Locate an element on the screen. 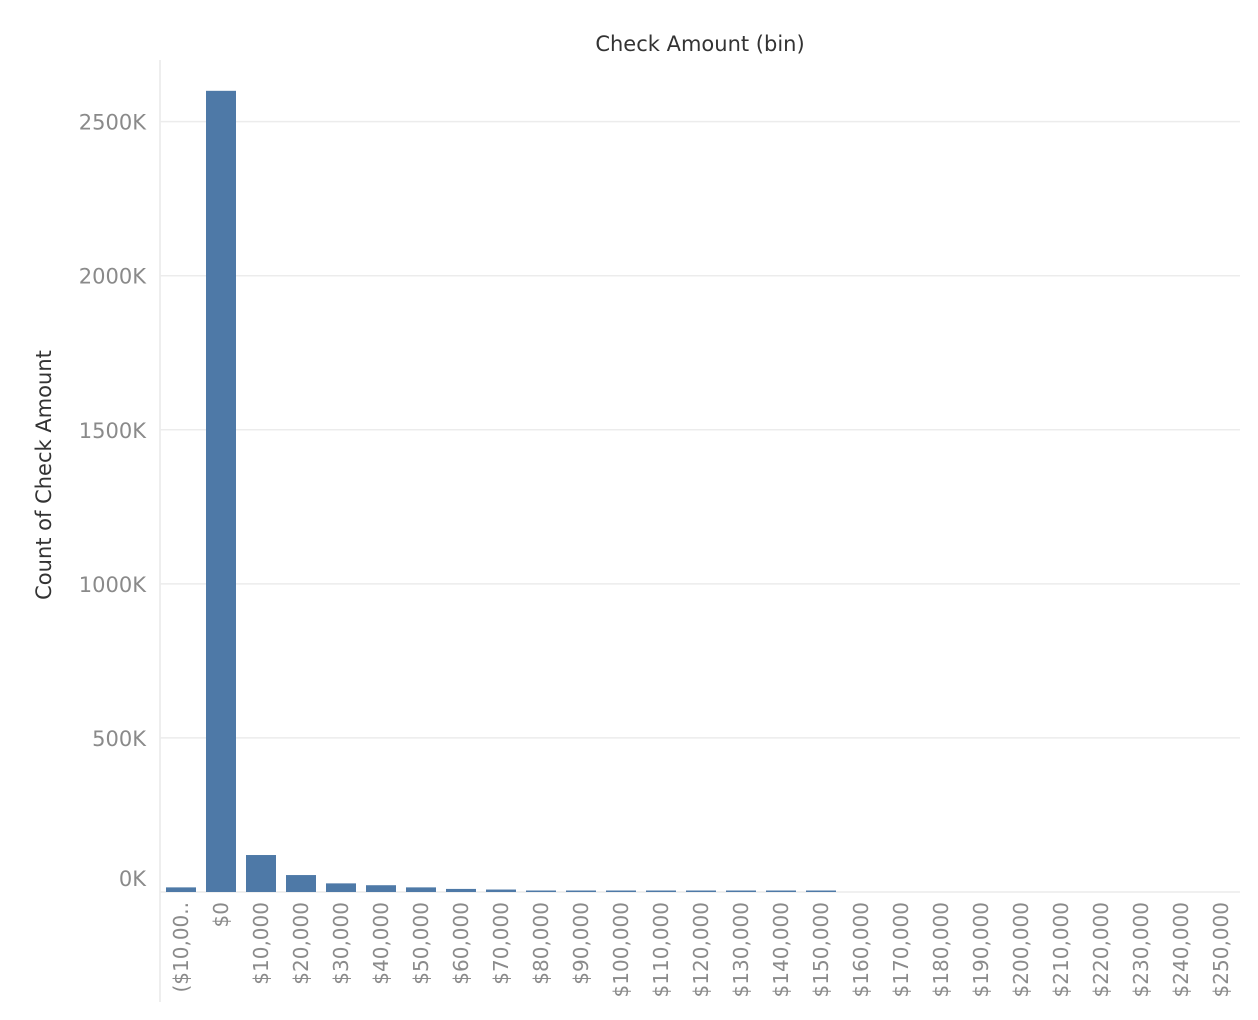  x-tick-label: $130,000 is located at coordinates (741, 949).